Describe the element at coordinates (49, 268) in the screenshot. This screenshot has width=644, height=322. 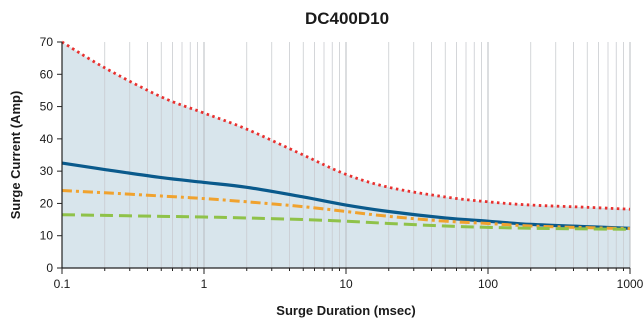
I see `y-tick-label: 0` at that location.